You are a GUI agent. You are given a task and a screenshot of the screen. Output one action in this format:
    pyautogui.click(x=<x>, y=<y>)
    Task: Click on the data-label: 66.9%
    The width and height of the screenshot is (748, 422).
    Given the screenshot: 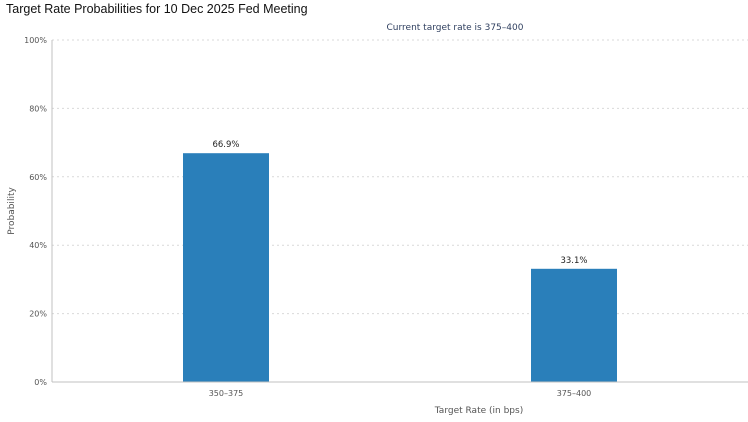 What is the action you would take?
    pyautogui.click(x=225, y=145)
    